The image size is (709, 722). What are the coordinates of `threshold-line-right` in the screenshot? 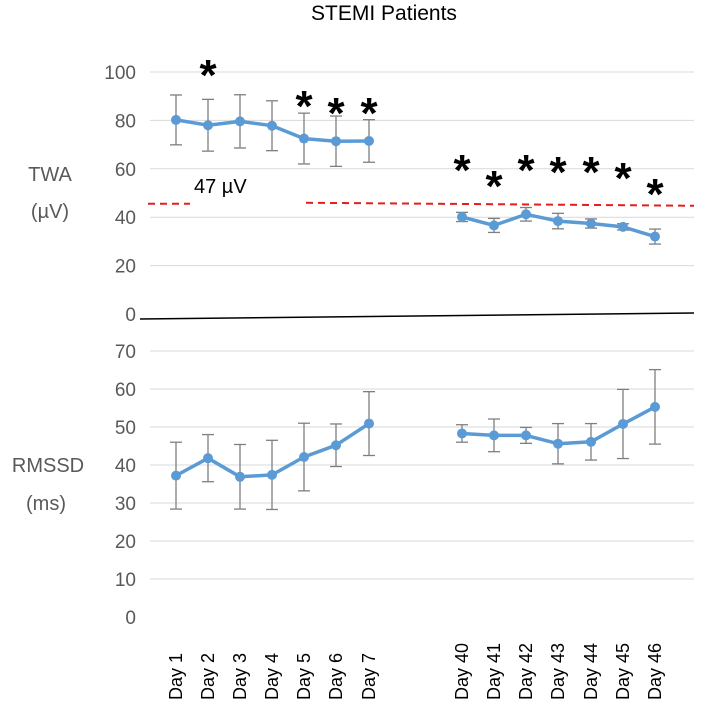 It's located at (500, 204).